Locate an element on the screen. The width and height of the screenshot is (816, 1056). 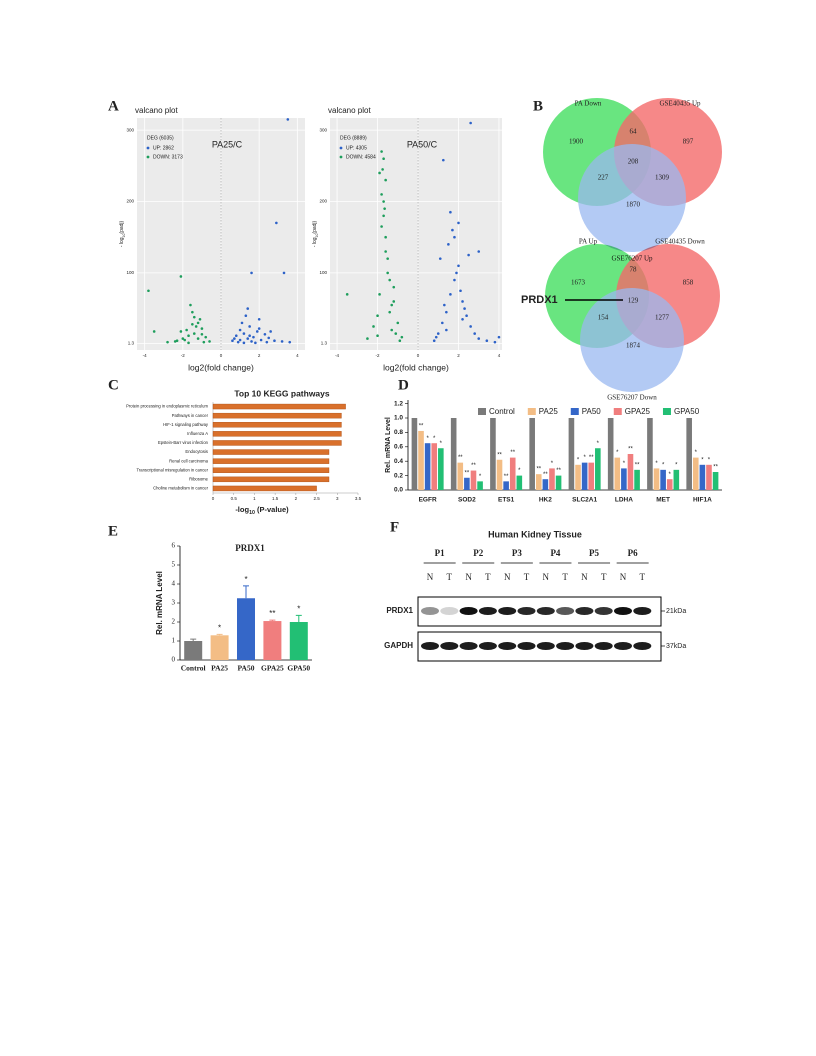
x-tick-label: -2 is located at coordinates (378, 355).